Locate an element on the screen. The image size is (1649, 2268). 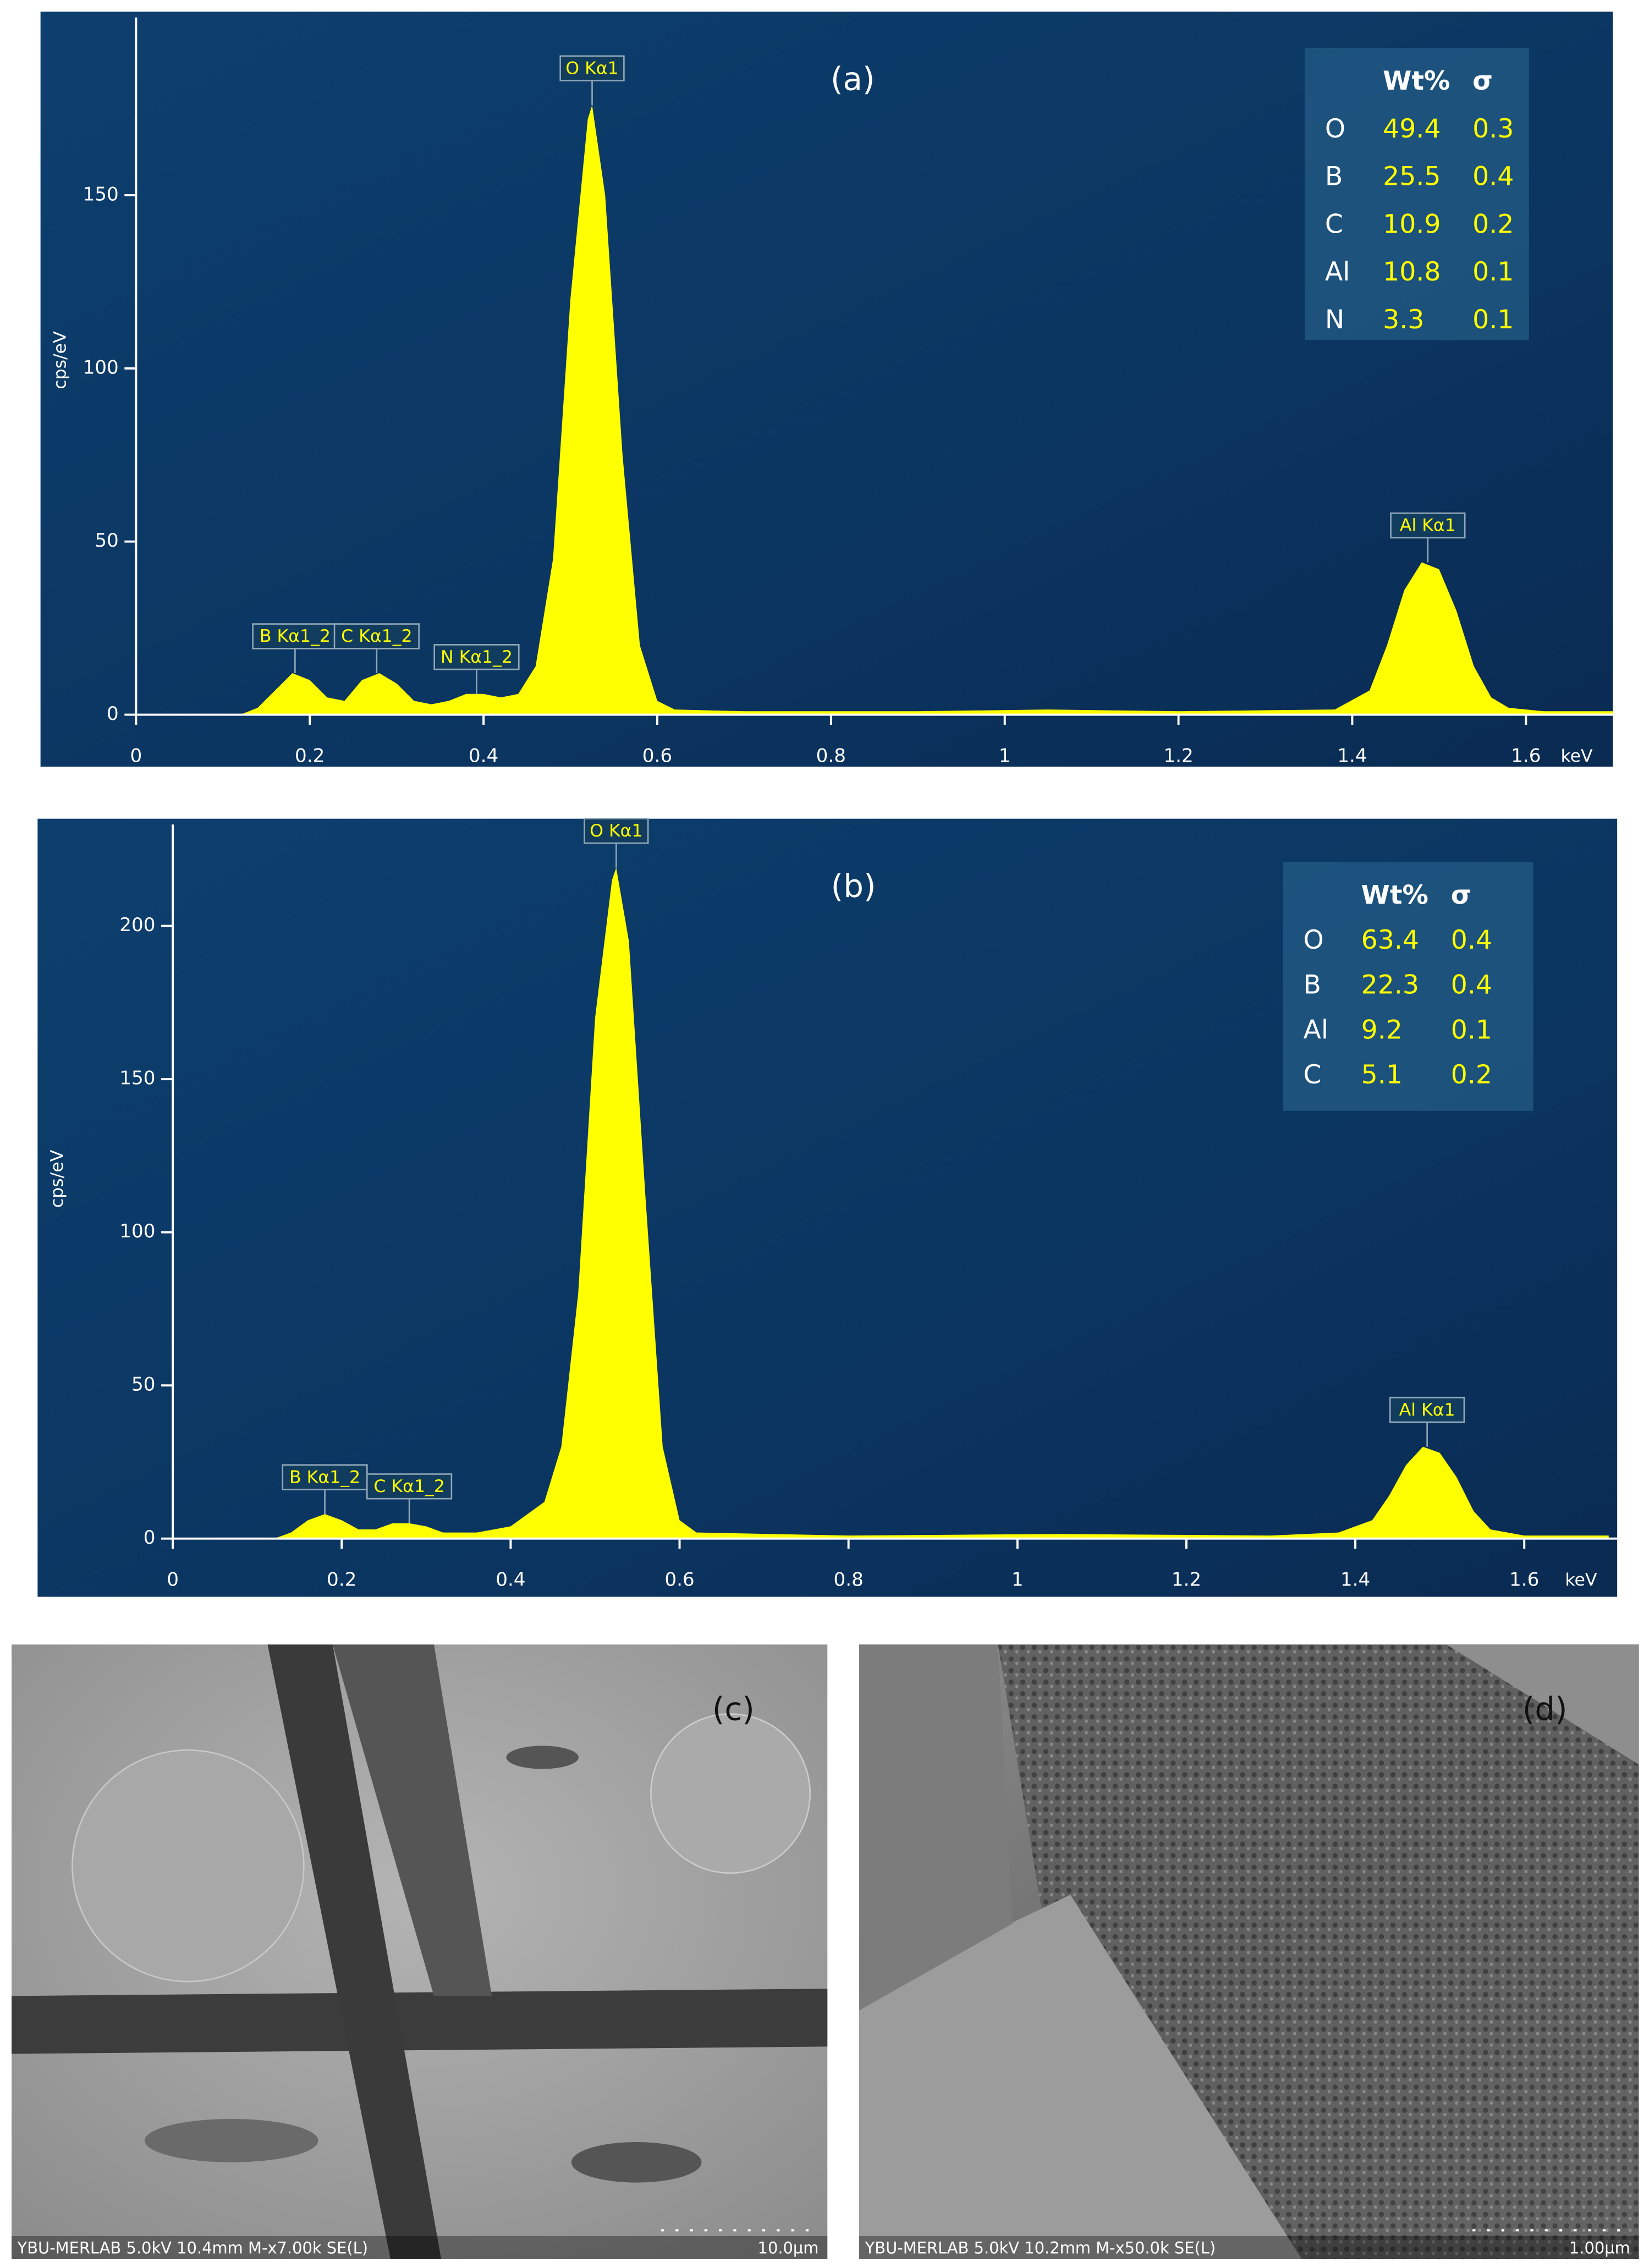
table-cell: 0.3 is located at coordinates (1493, 129).